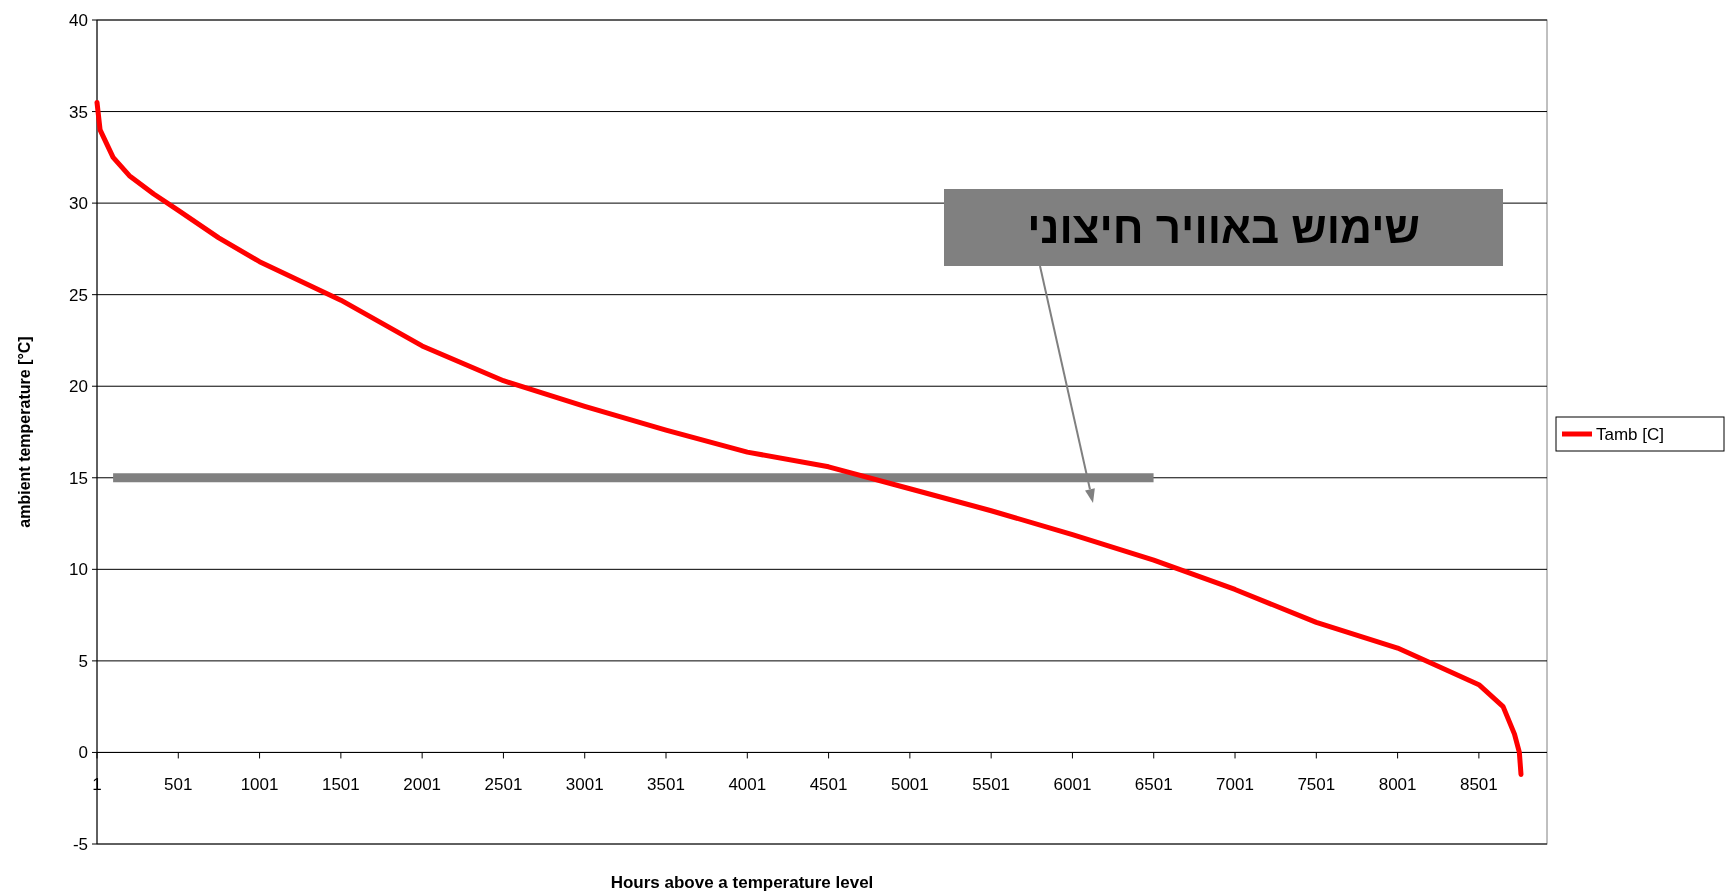 The height and width of the screenshot is (896, 1735). Describe the element at coordinates (340, 785) in the screenshot. I see `x-tick-label: 1501` at that location.